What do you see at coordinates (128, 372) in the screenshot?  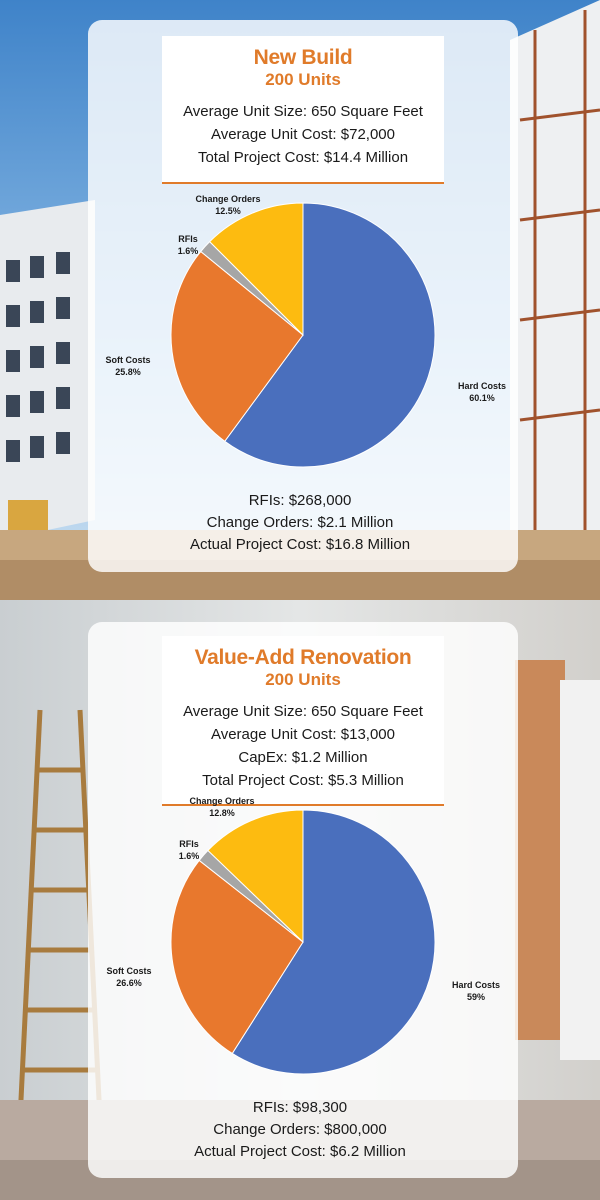 I see `slice-value-soft-costs: 25.8%` at bounding box center [128, 372].